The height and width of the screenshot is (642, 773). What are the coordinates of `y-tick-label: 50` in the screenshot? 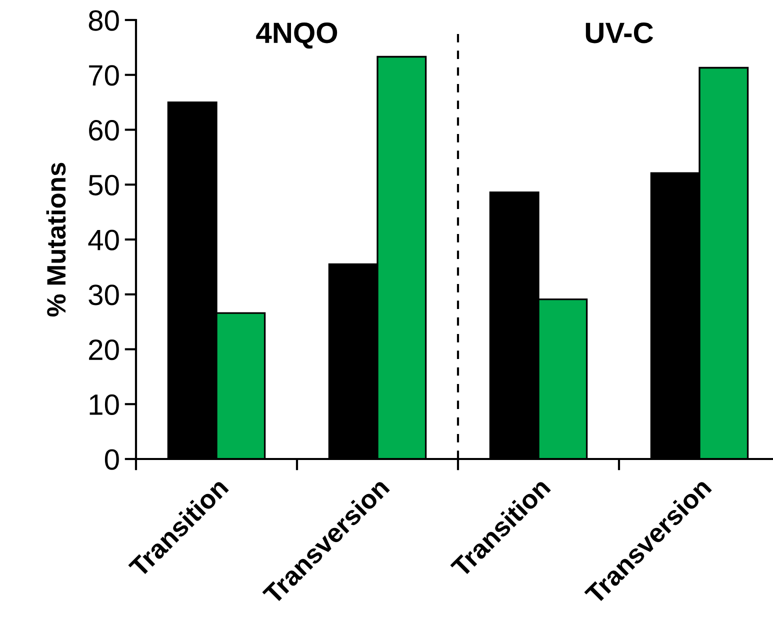 It's located at (103, 185).